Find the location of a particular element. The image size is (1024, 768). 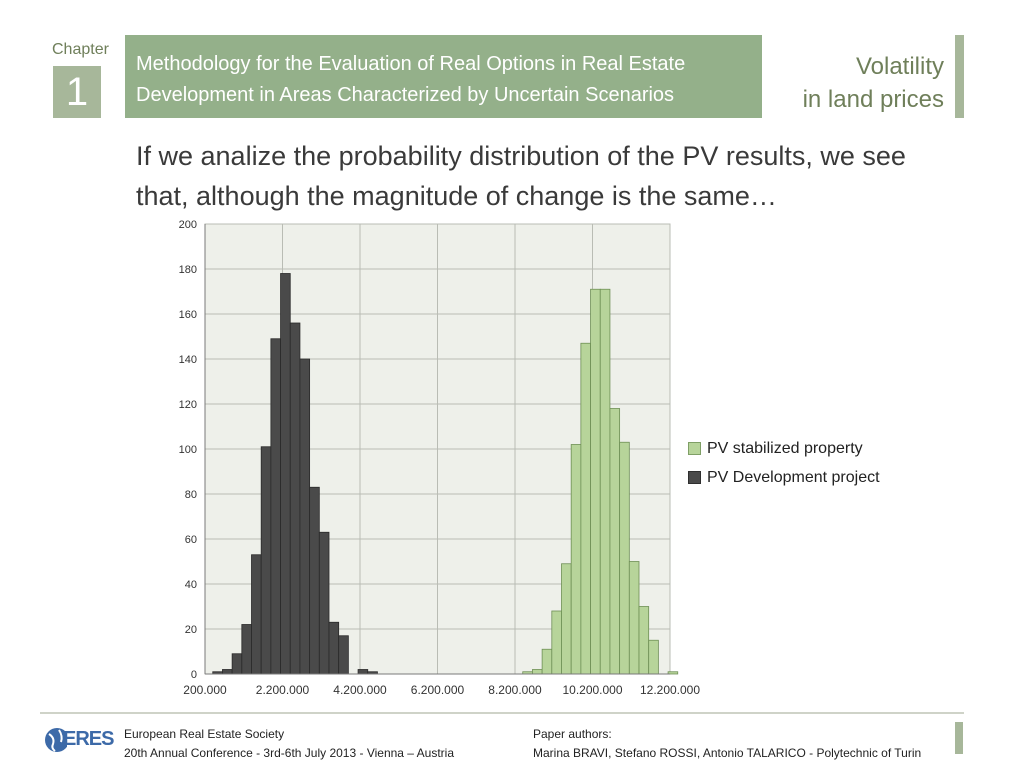

y-tick-label: 80 is located at coordinates (191, 495).